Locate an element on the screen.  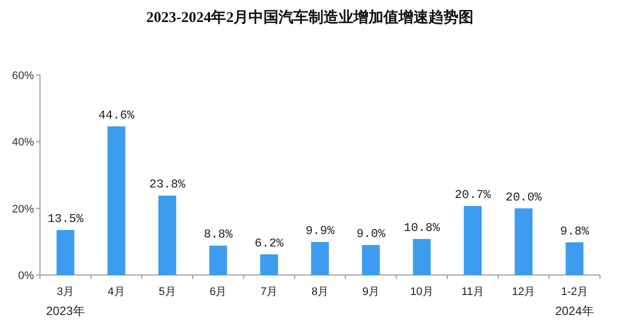
x-tick-label: 11月 is located at coordinates (473, 292).